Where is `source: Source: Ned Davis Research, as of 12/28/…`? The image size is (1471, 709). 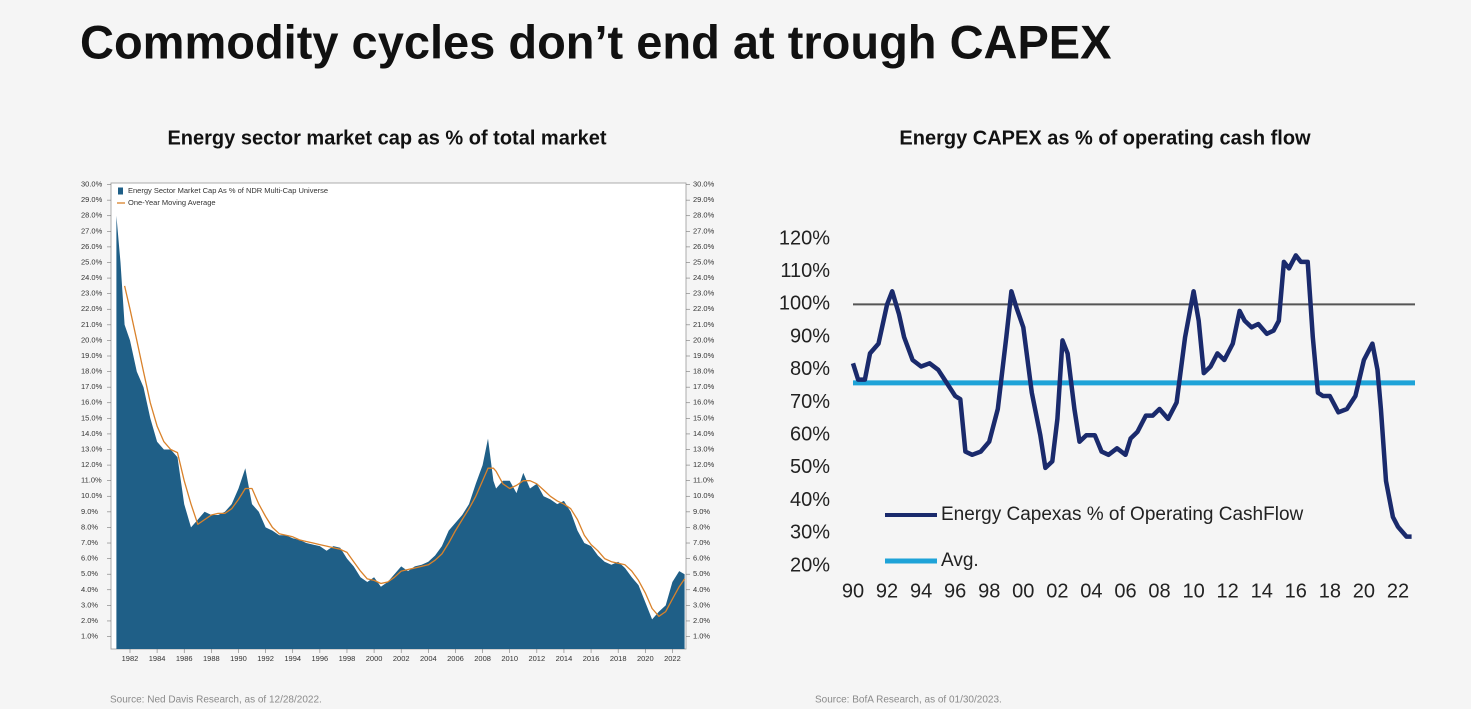
source: Source: Ned Davis Research, as of 12/28/… is located at coordinates (216, 700).